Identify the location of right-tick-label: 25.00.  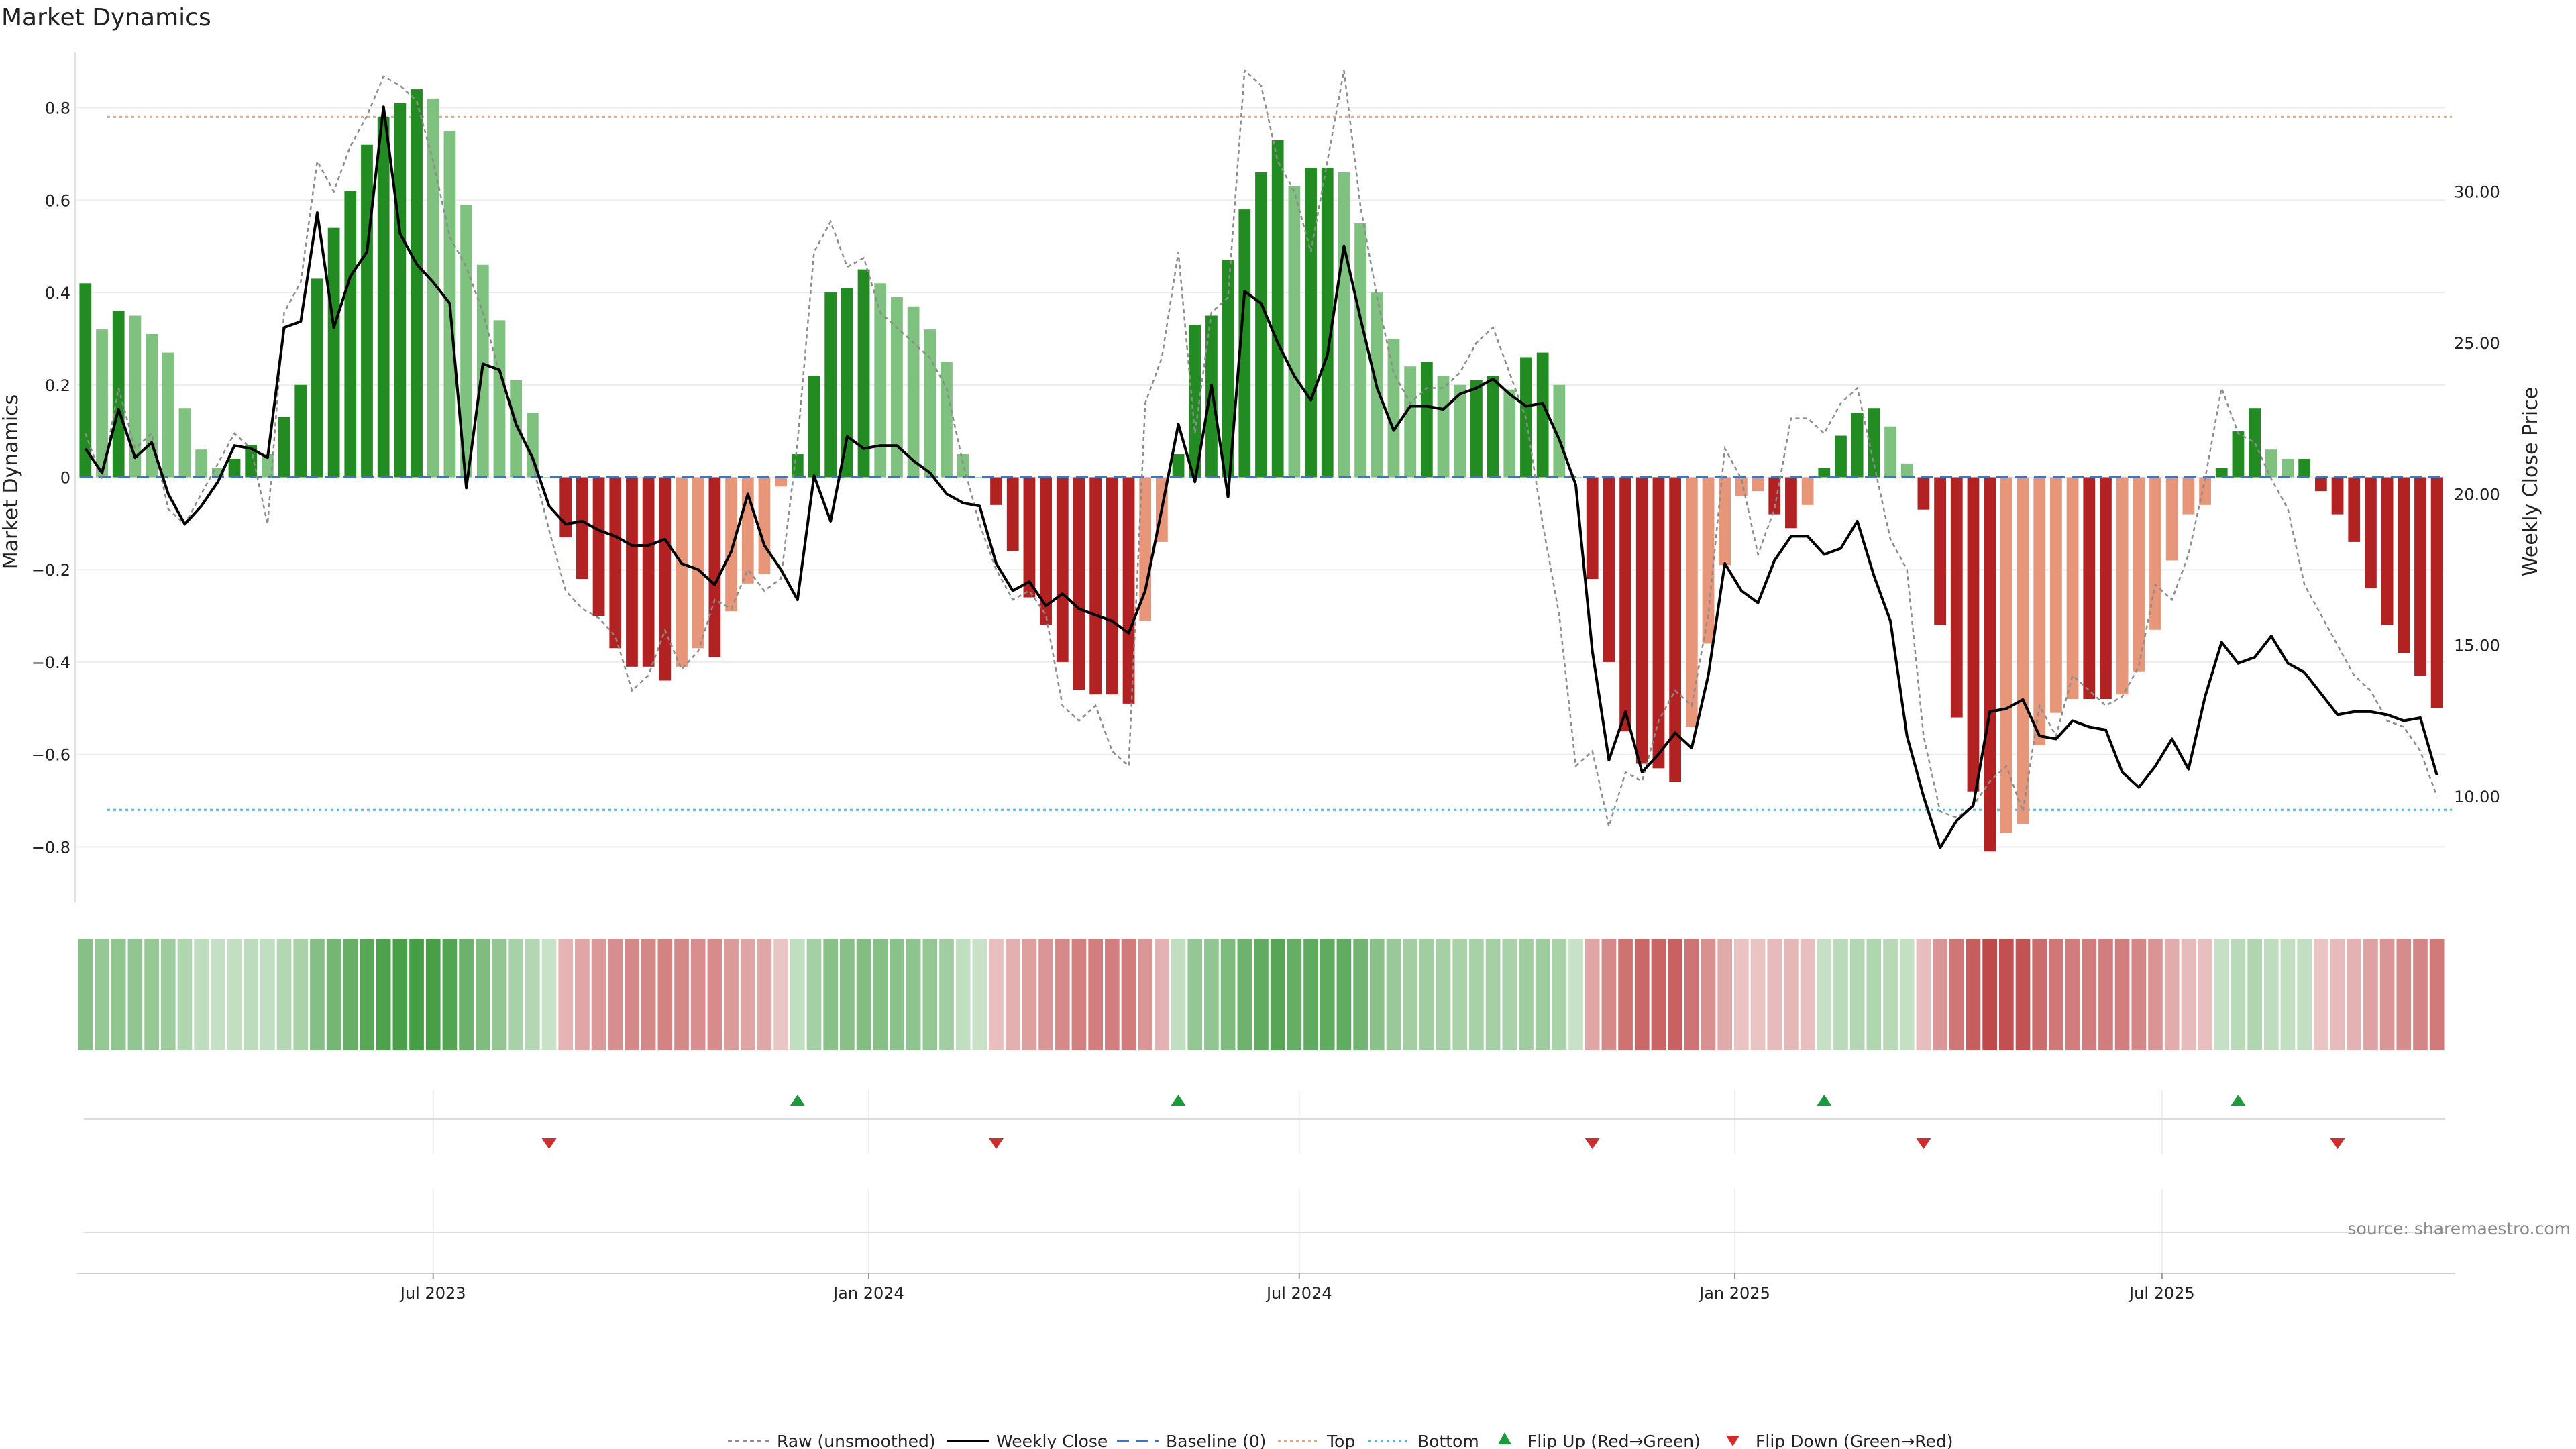
(2477, 343).